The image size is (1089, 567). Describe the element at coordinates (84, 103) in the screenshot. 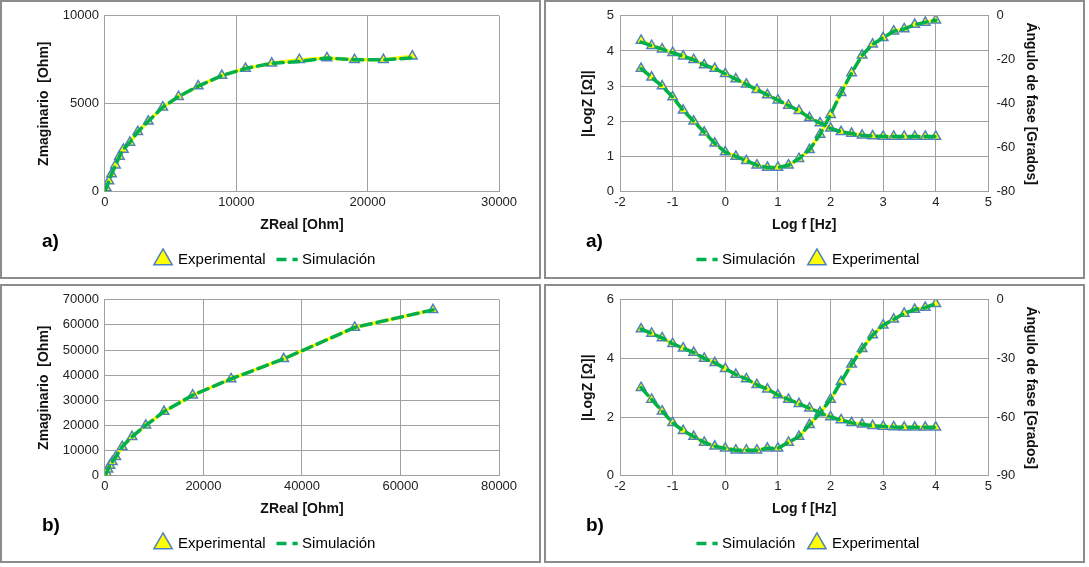

I see `y-tick-label: 5000` at that location.